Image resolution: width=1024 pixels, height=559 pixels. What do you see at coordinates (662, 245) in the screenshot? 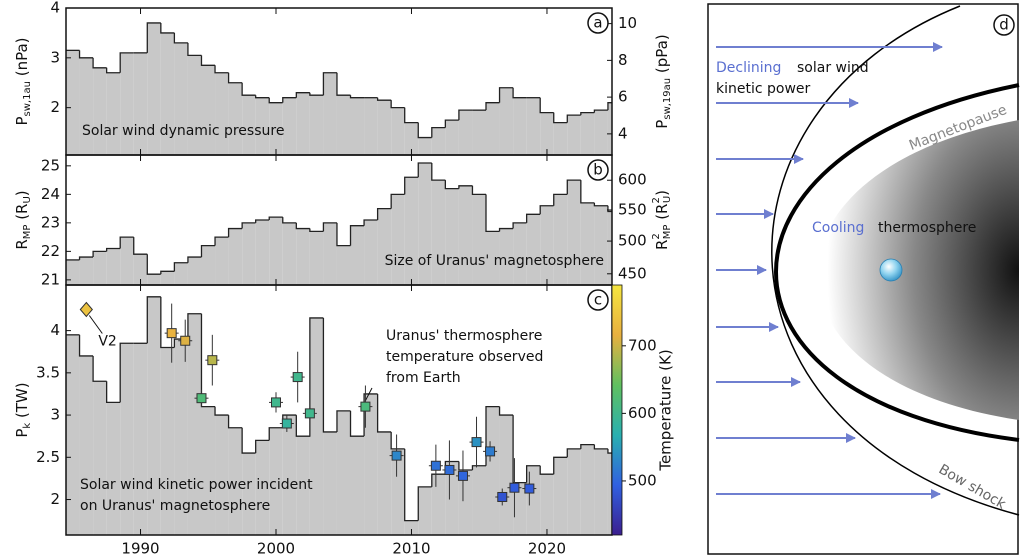
I see `axis-title-part: R` at bounding box center [662, 245].